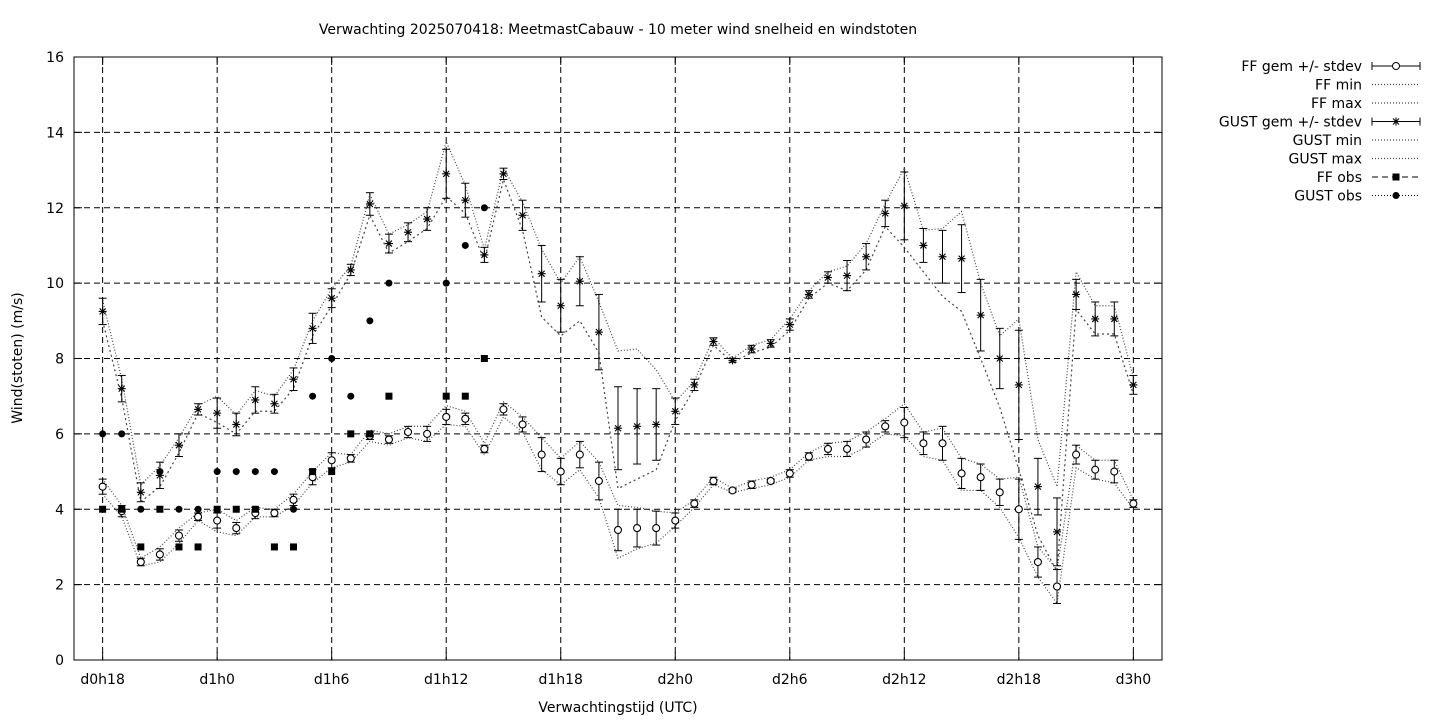 The image size is (1440, 720). Describe the element at coordinates (55, 284) in the screenshot. I see `y-tick-label: 10` at that location.